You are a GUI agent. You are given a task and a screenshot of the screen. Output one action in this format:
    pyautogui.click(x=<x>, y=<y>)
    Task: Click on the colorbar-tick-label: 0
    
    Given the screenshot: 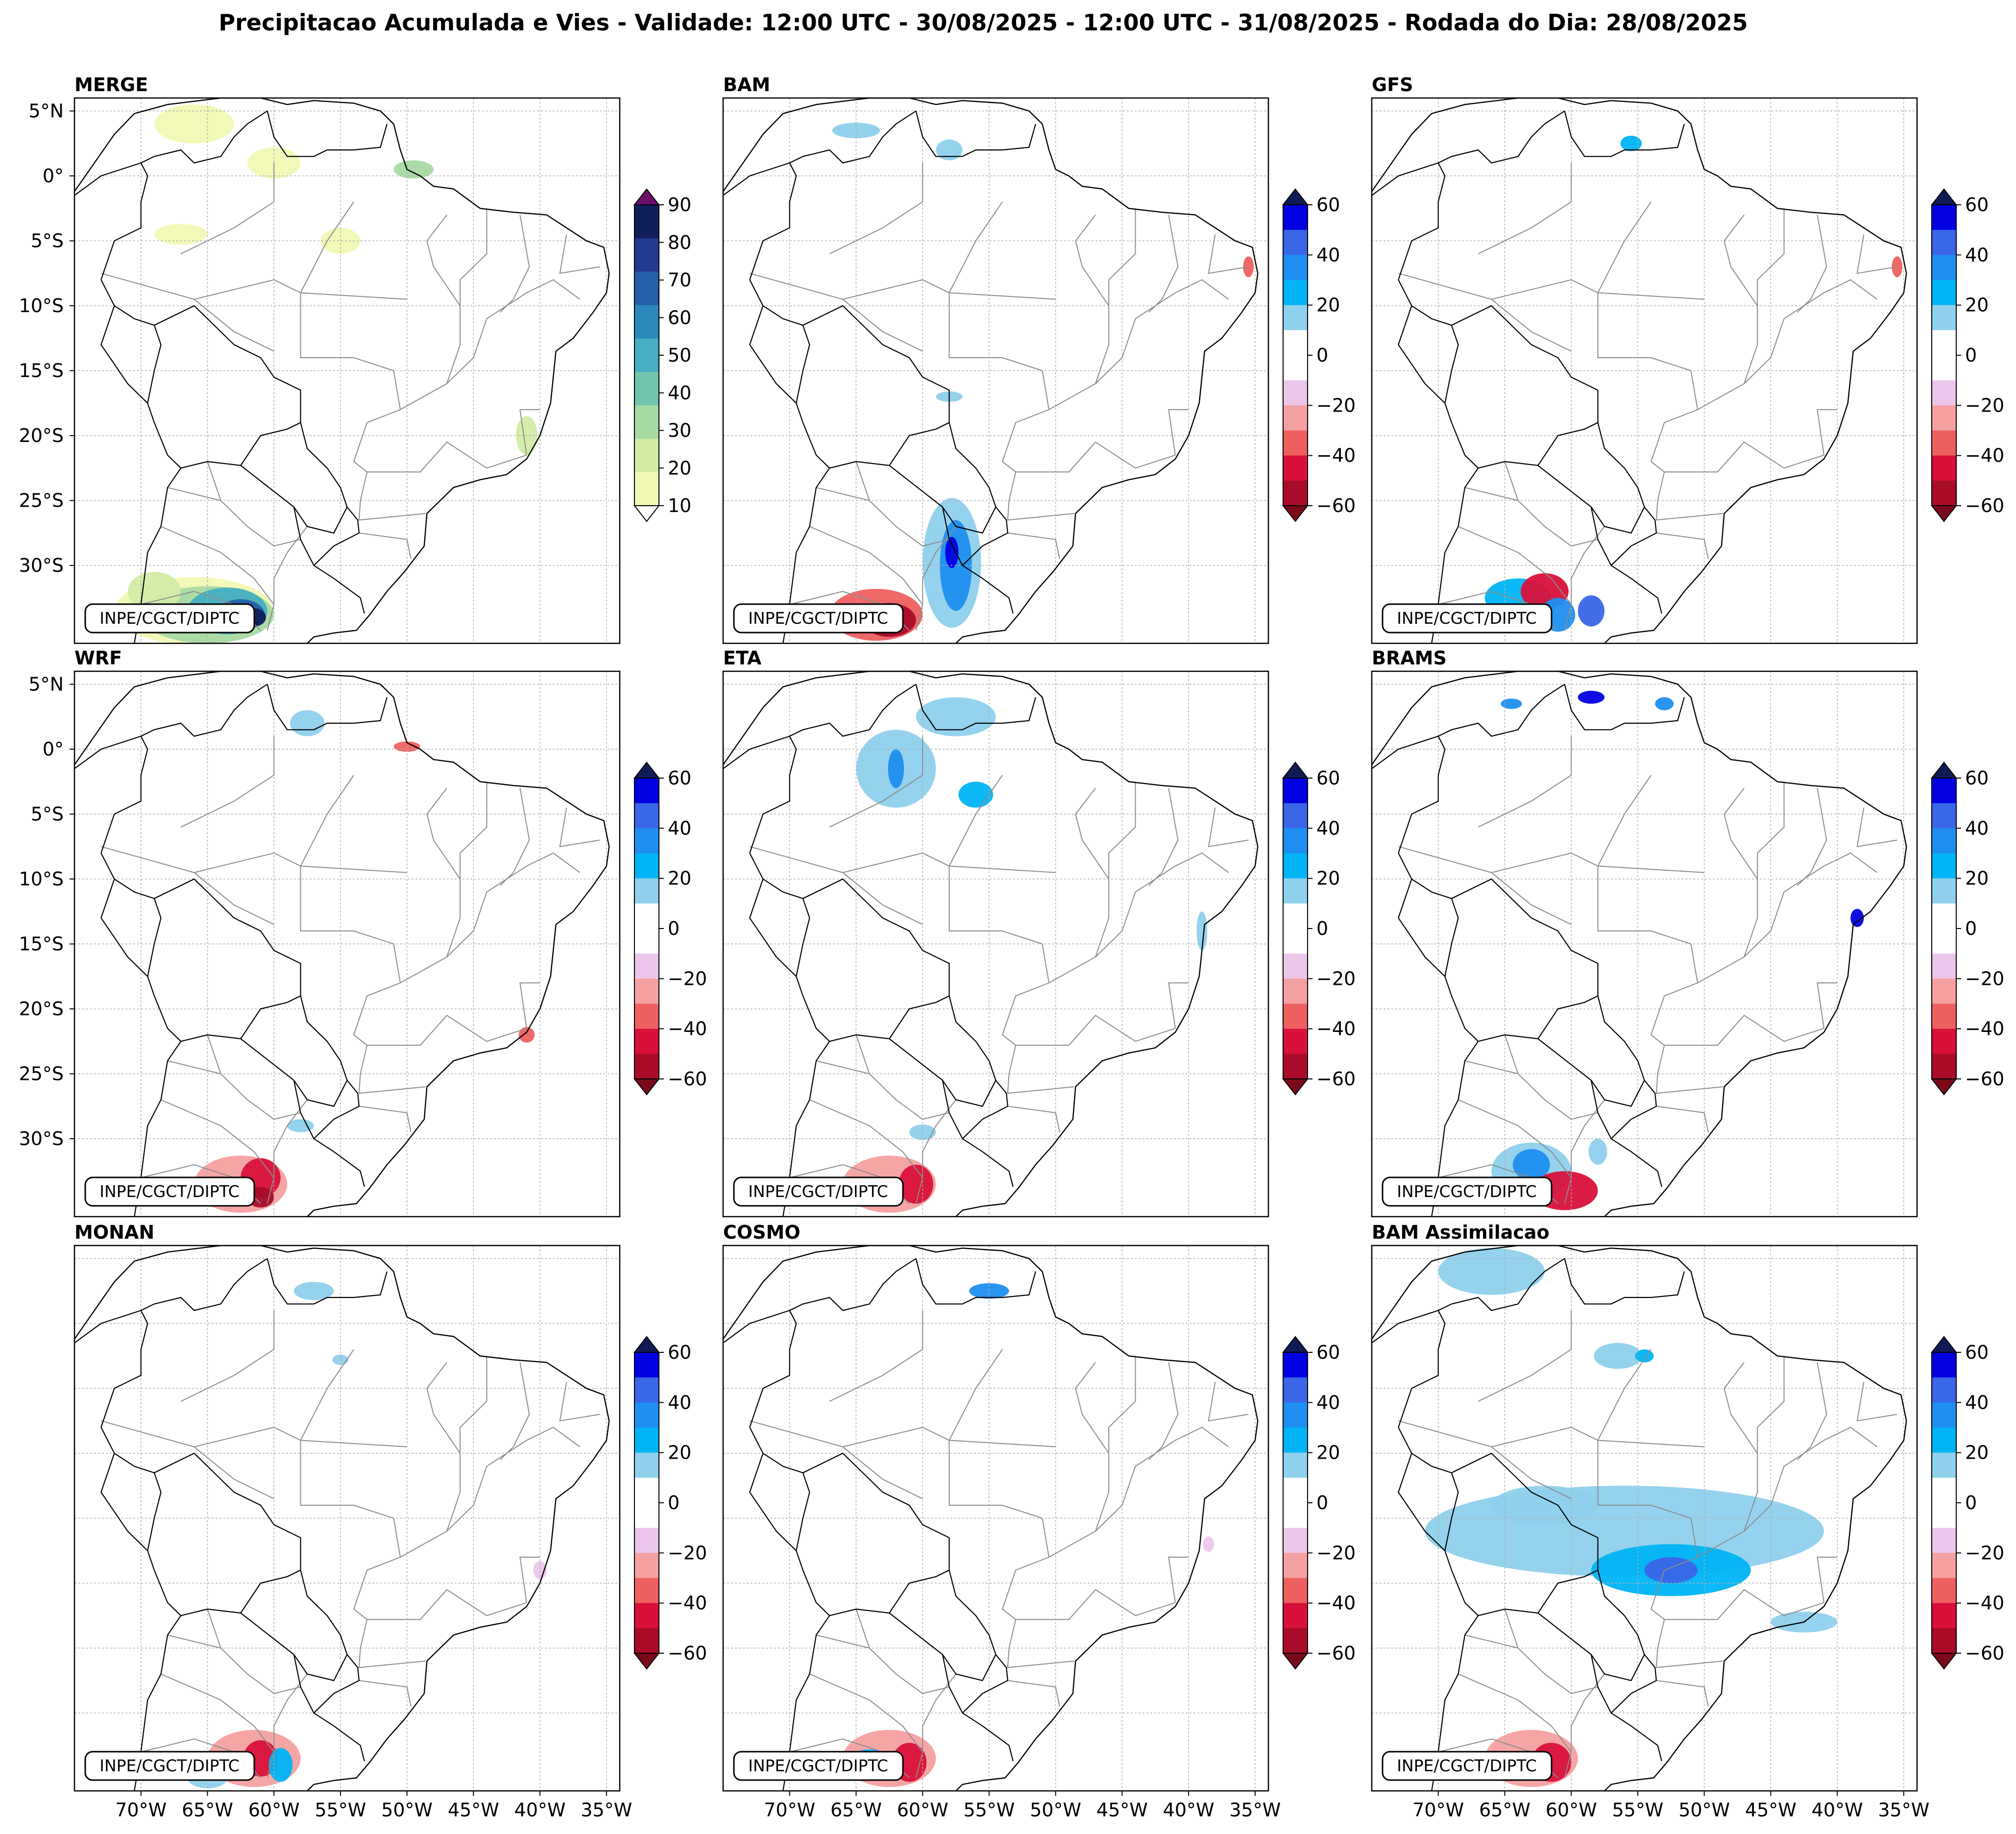 What is the action you would take?
    pyautogui.click(x=1322, y=355)
    